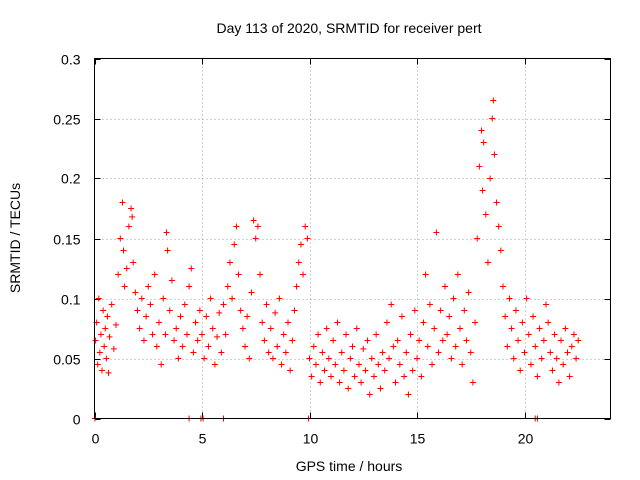 The height and width of the screenshot is (480, 640). I want to click on x-tick-label: 0, so click(96, 439).